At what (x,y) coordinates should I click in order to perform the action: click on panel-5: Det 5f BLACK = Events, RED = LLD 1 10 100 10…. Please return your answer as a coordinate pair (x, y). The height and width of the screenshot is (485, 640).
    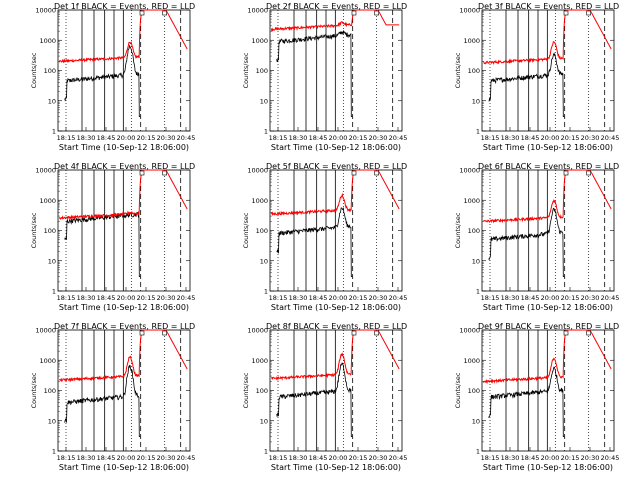
    Looking at the image, I should click on (324, 237).